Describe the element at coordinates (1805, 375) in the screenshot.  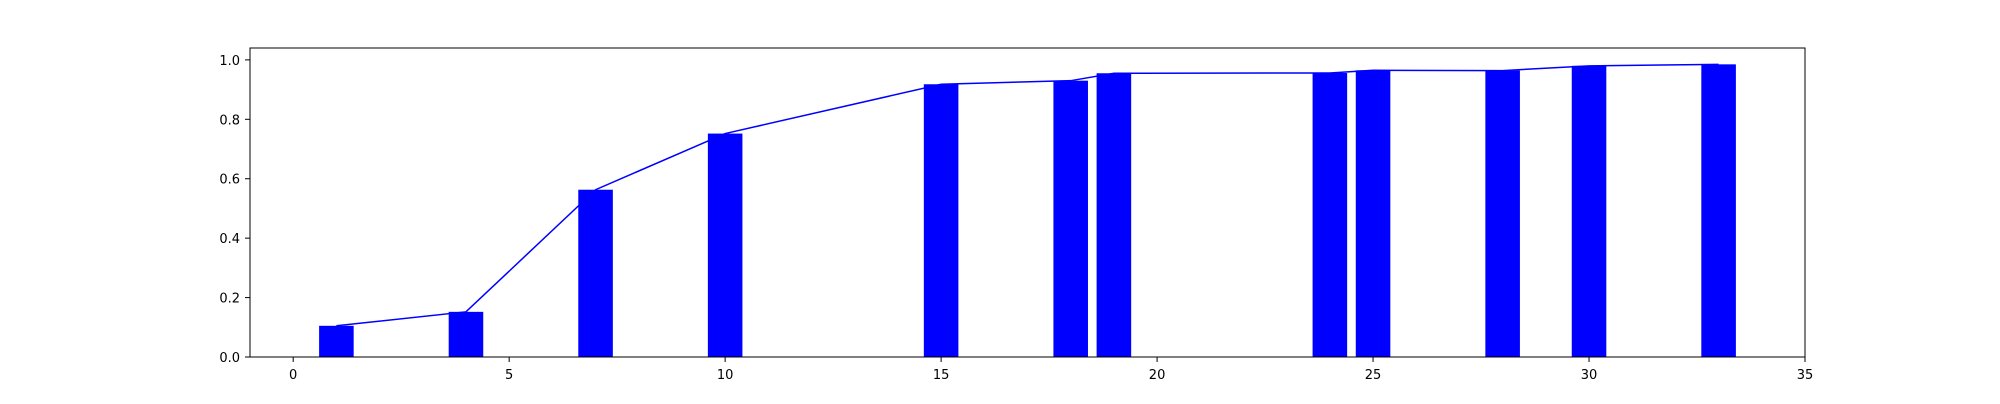
I see `x-tick-label: 35` at that location.